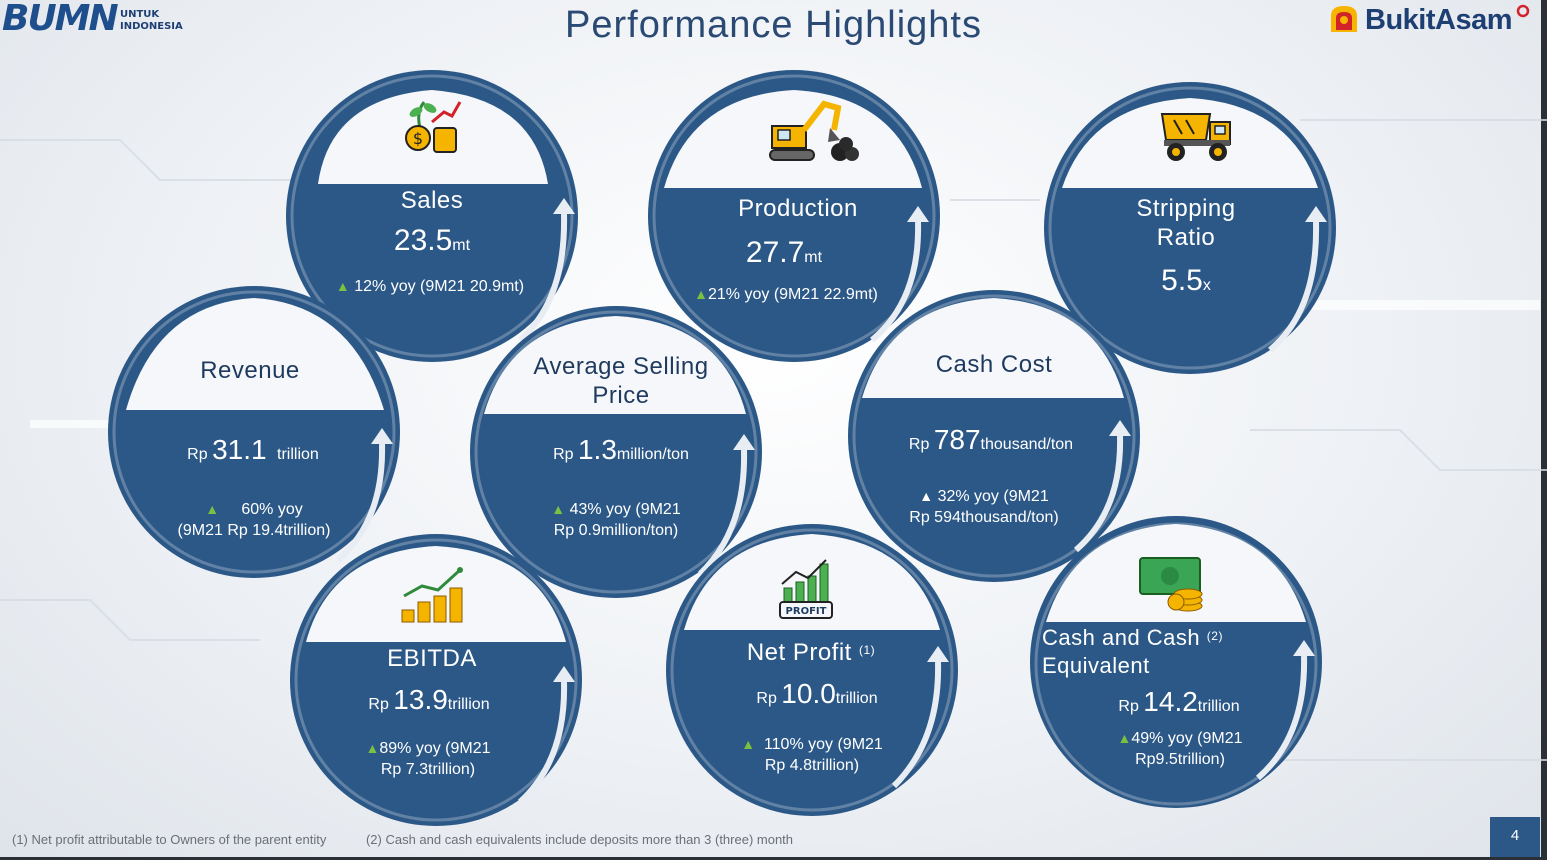 The height and width of the screenshot is (860, 1547). What do you see at coordinates (616, 530) in the screenshot?
I see `asp-yoy-line-2: Rp 0.9million/ton)` at bounding box center [616, 530].